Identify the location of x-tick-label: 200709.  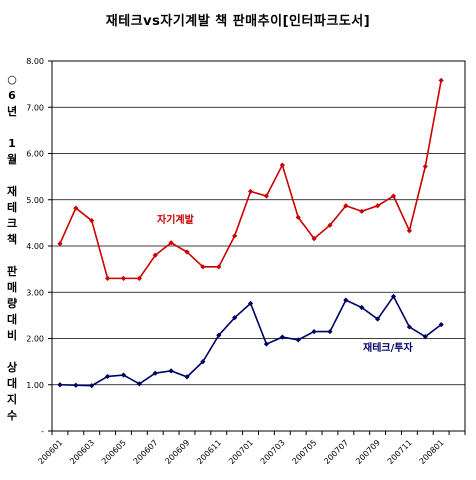
(368, 452).